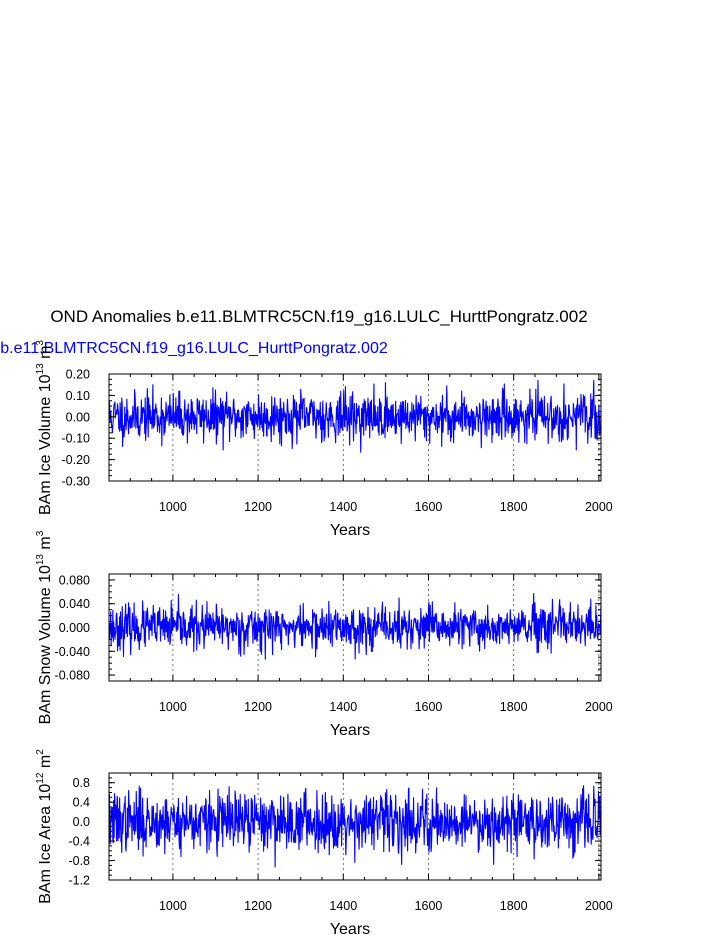 Image resolution: width=723 pixels, height=935 pixels. I want to click on y-tick-label: 0.00, so click(78, 417).